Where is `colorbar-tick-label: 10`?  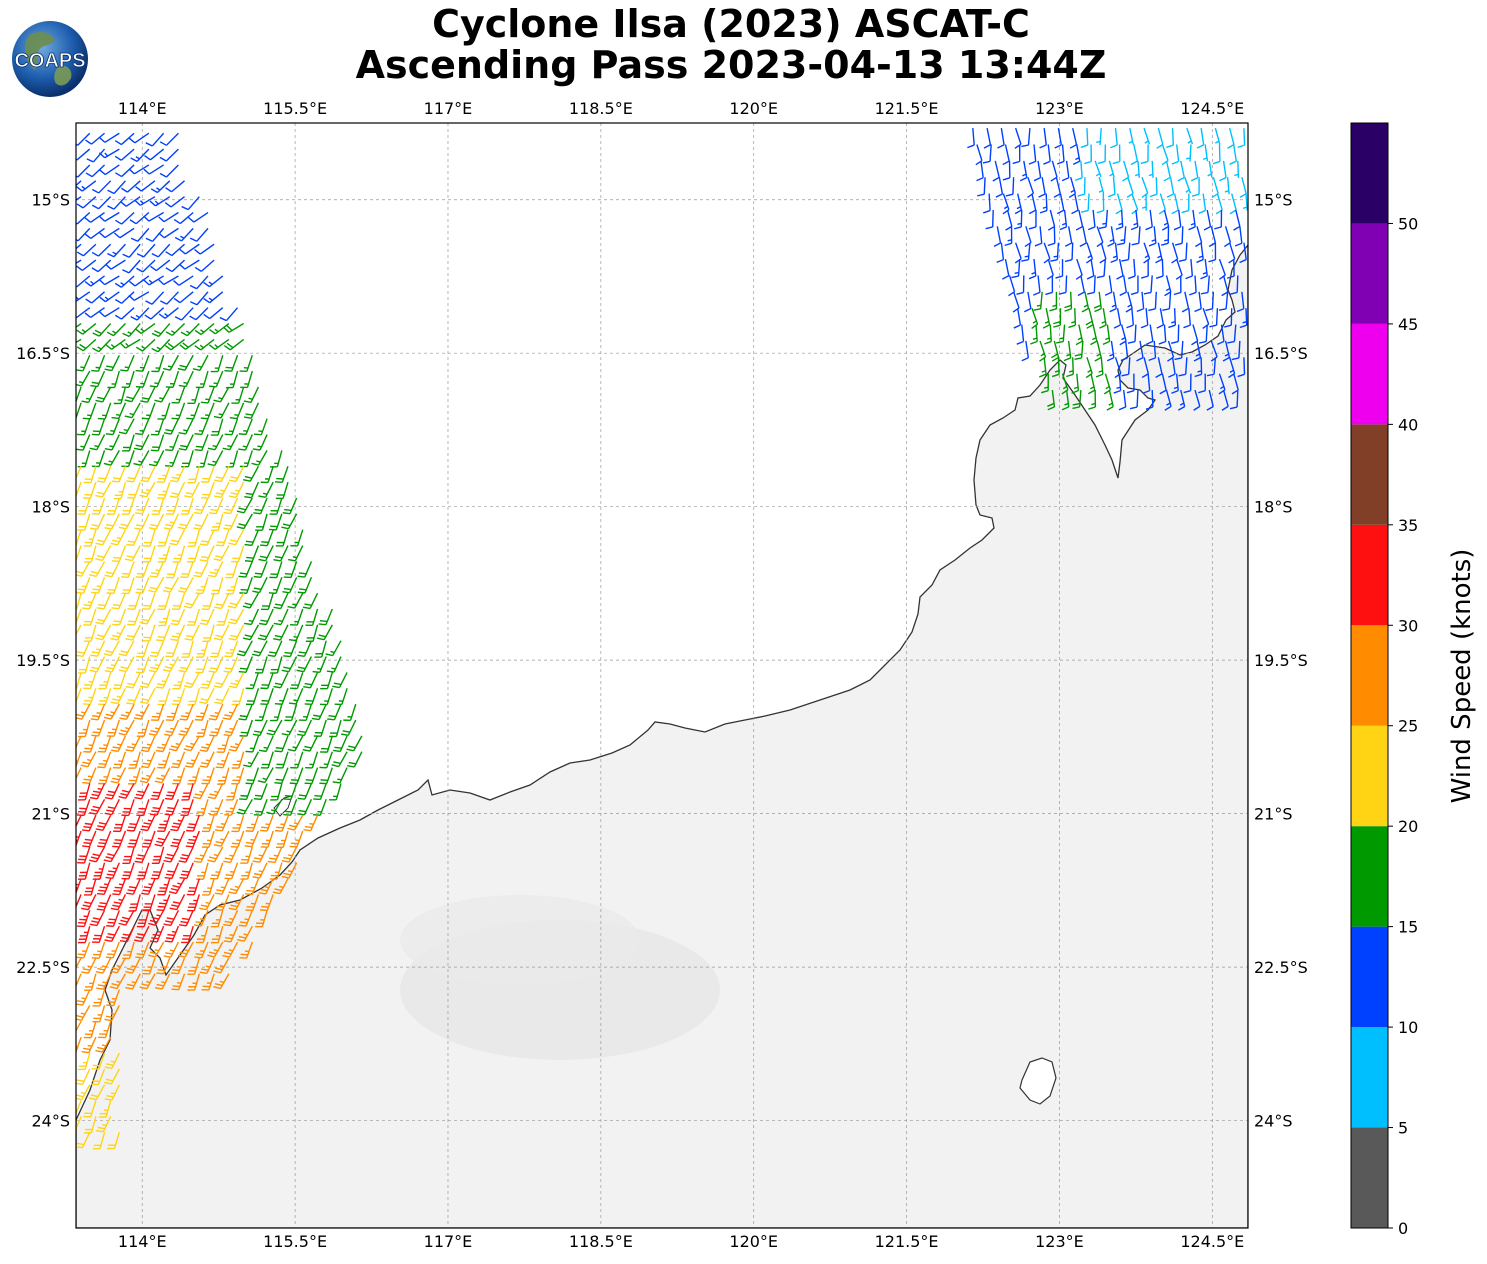 colorbar-tick-label: 10 is located at coordinates (1408, 1027).